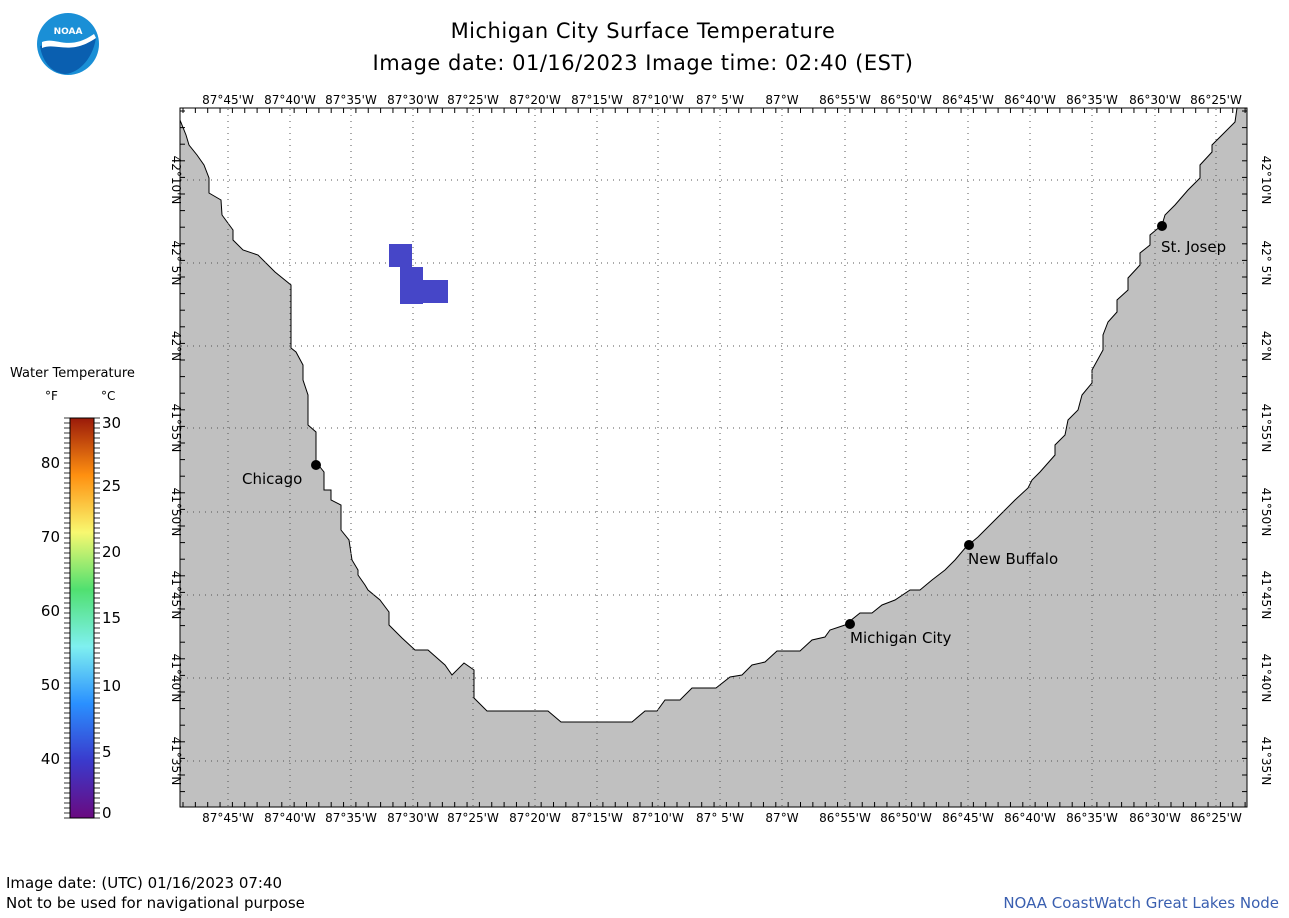  I want to click on legend-unit-c: °C, so click(108, 396).